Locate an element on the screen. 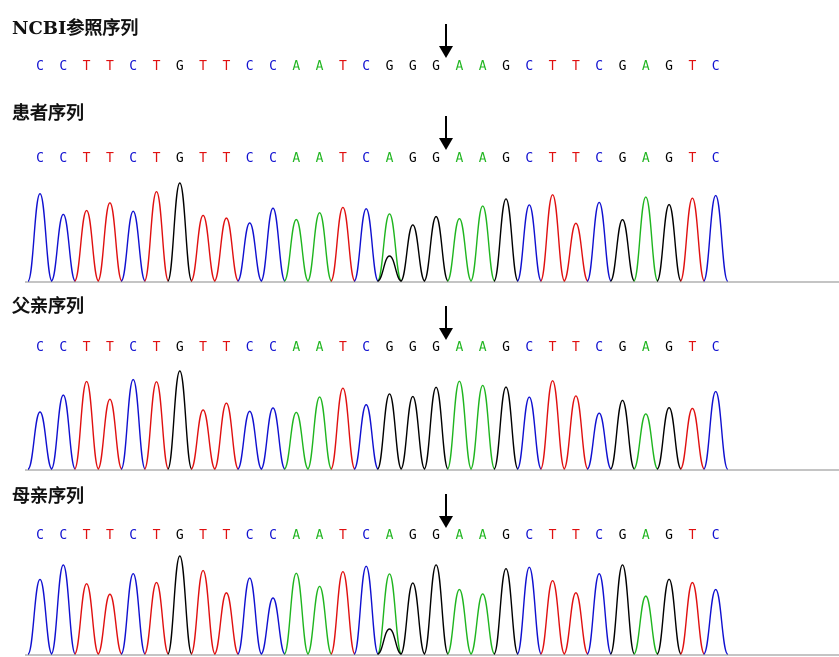  chromatogram-father is located at coordinates (432, 420).